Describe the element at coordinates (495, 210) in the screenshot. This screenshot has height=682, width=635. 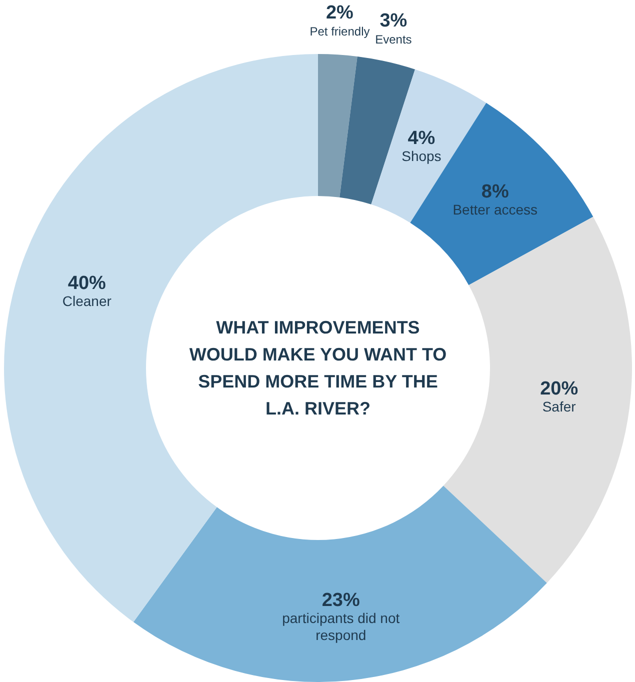
I see `slice-label: Better access` at that location.